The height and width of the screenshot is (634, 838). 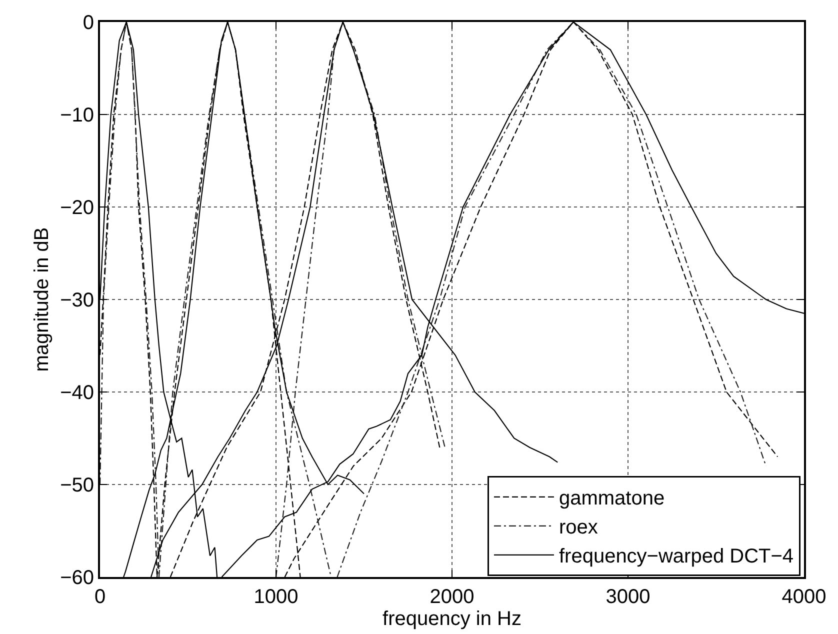 What do you see at coordinates (77, 485) in the screenshot?
I see `y-tick-label: −50` at bounding box center [77, 485].